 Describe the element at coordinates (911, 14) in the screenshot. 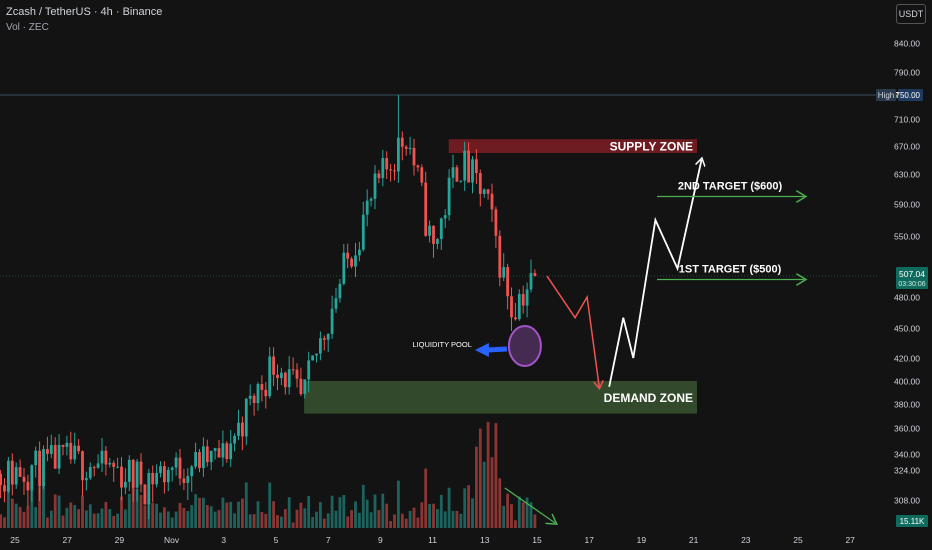

I see `currency-button: USDT` at that location.